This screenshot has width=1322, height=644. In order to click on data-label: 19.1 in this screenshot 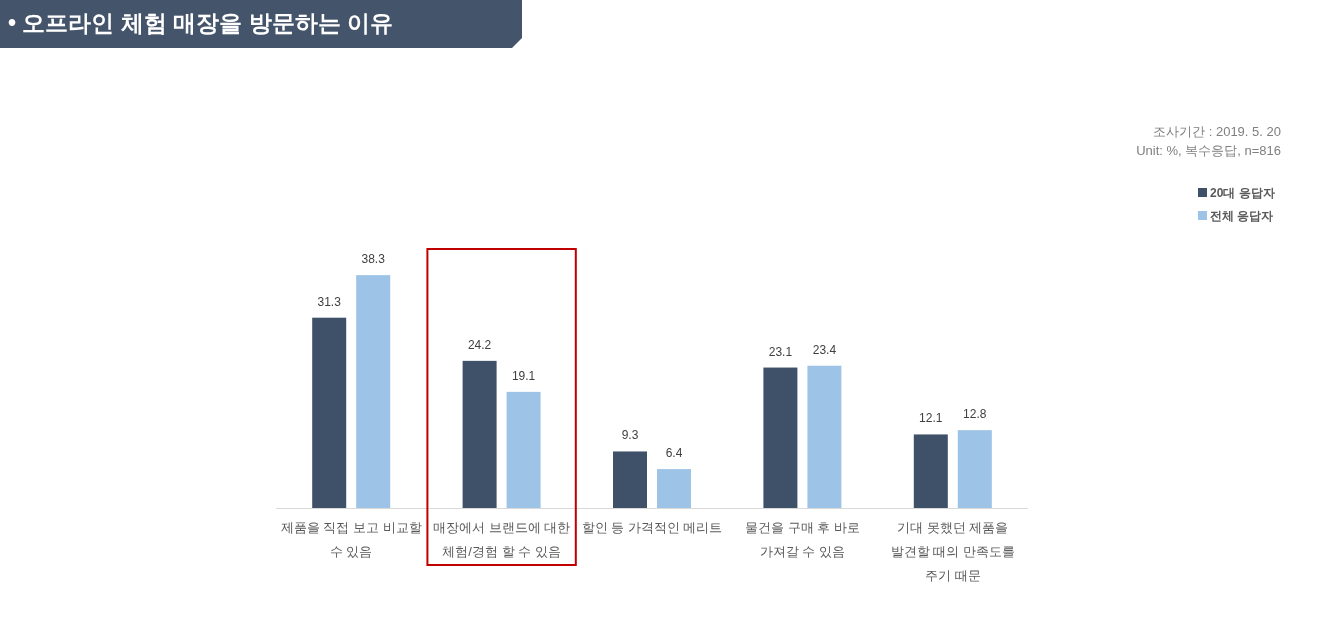, I will do `click(523, 375)`.